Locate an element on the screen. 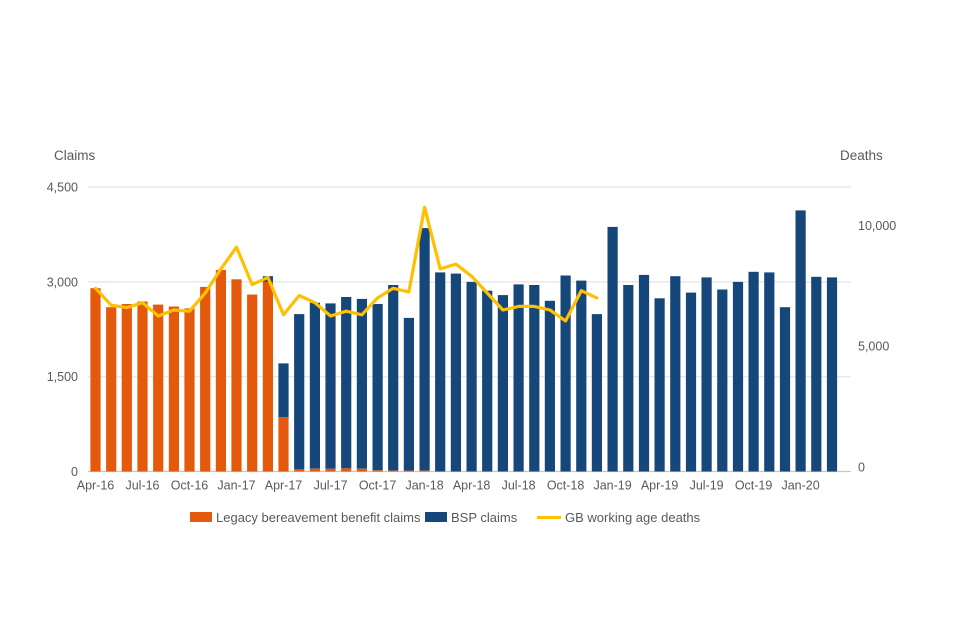 The image size is (960, 640). legend-item-bsp-claims: BSP claims is located at coordinates (471, 517).